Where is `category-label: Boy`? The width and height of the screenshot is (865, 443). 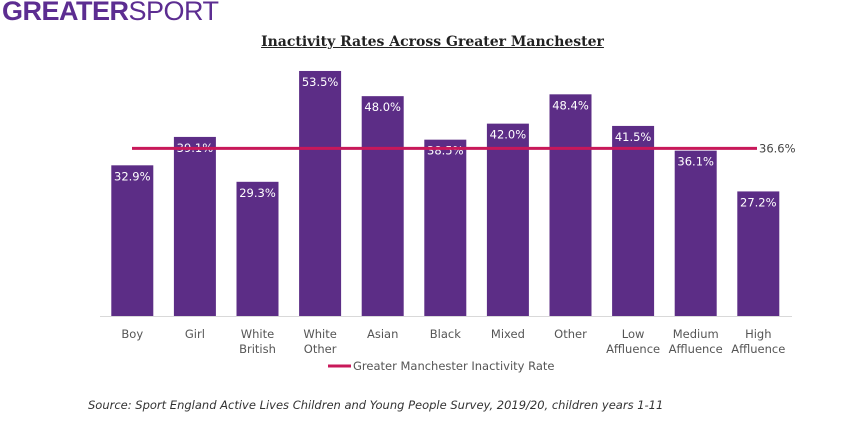 category-label: Boy is located at coordinates (132, 334).